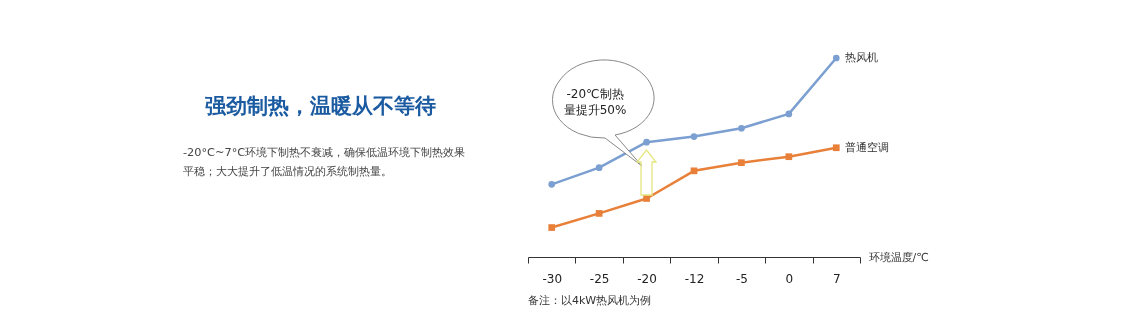 Image resolution: width=1130 pixels, height=323 pixels. Describe the element at coordinates (862, 57) in the screenshot. I see `series-label: 热风机` at that location.